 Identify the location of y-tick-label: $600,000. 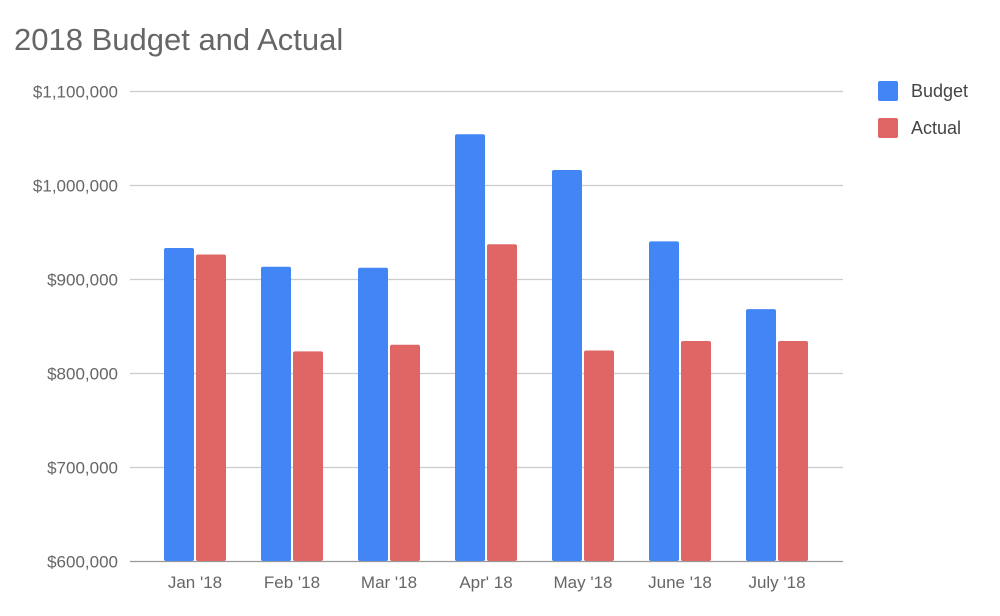
(82, 562).